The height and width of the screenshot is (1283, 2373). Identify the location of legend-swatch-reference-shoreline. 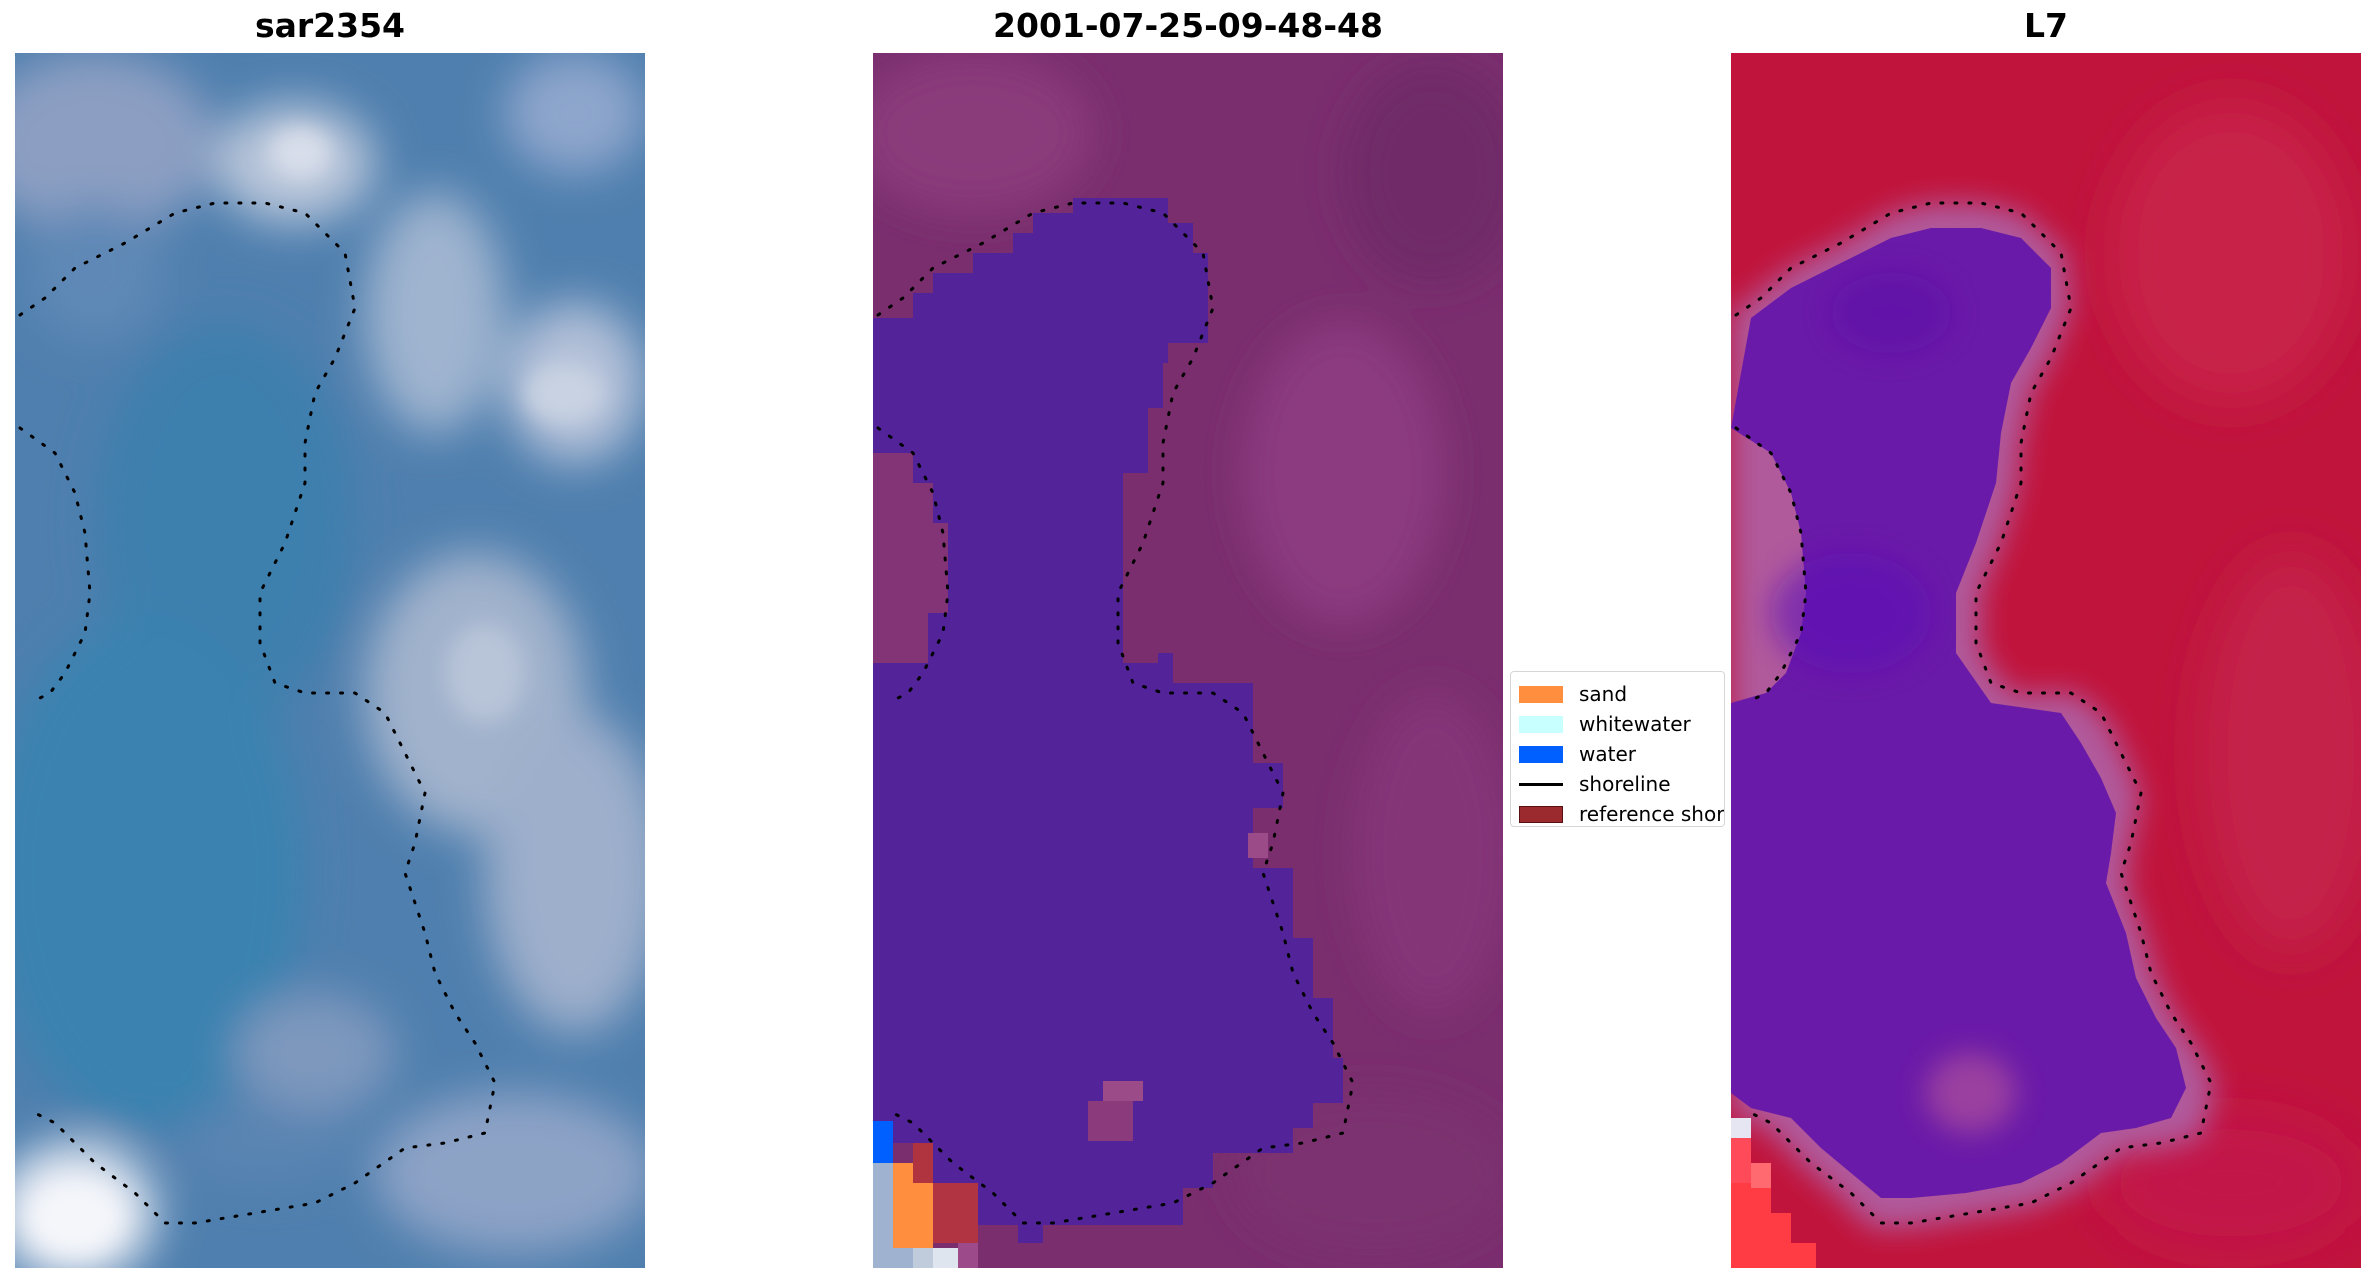
(1541, 814).